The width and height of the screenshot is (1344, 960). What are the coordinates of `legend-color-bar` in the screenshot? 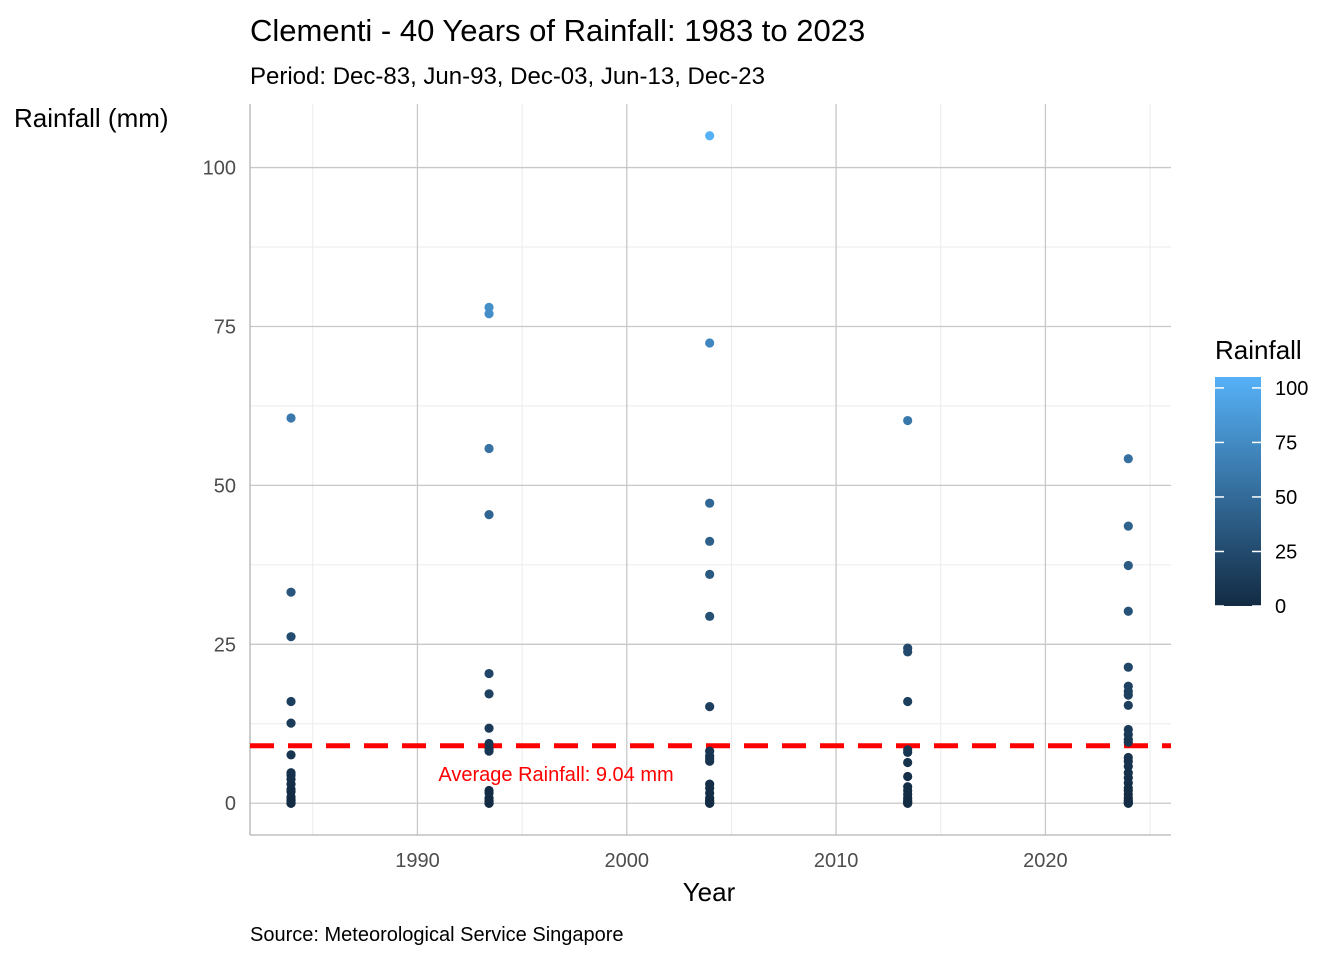 It's located at (1238, 491).